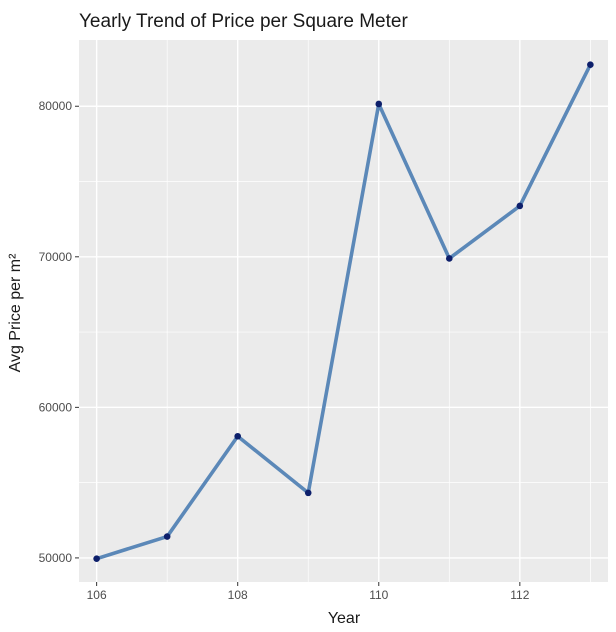 Image resolution: width=616 pixels, height=632 pixels. I want to click on x-tick-label: 106, so click(97, 595).